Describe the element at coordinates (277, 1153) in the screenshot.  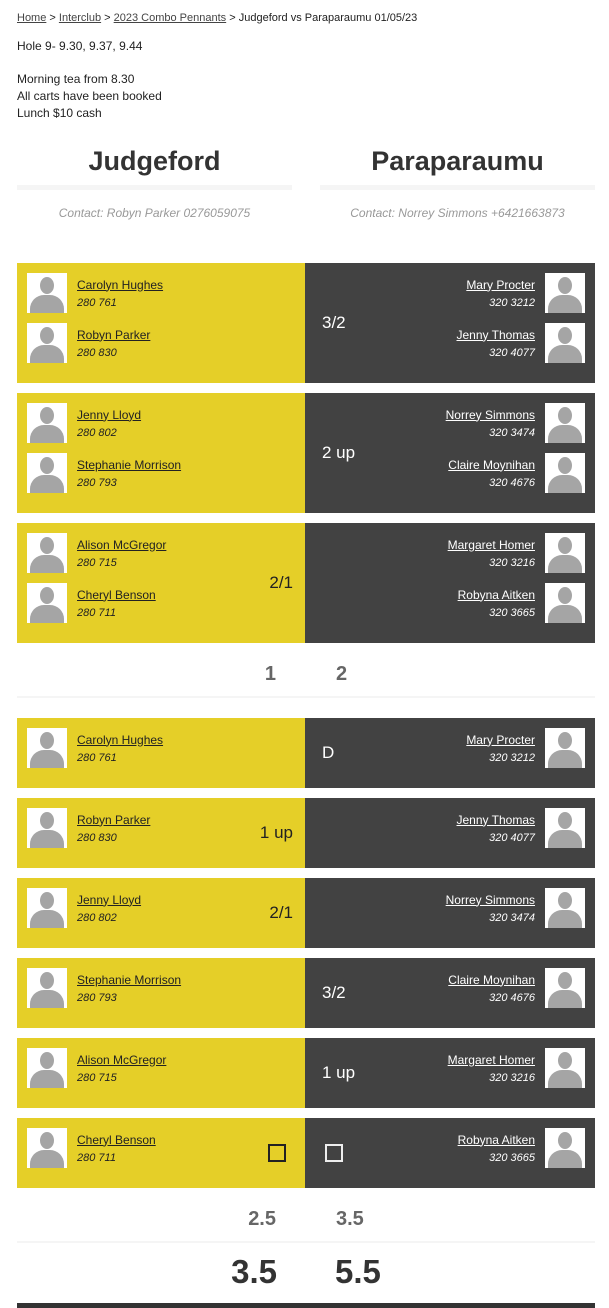
I see `home-result-checkbox` at that location.